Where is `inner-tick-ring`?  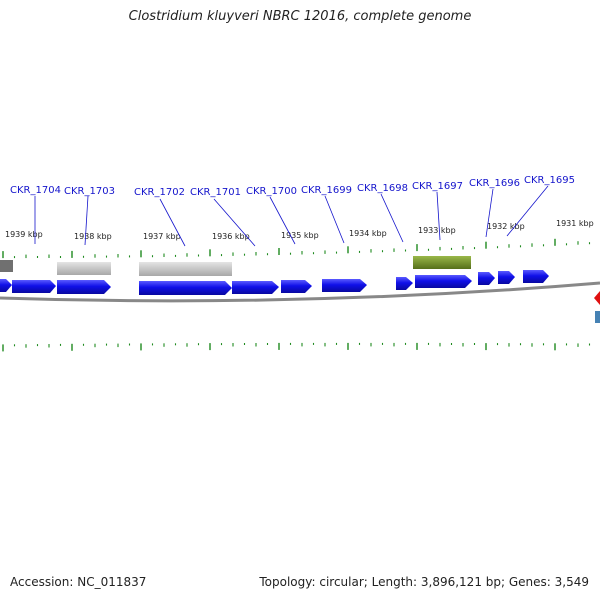 inner-tick-ring is located at coordinates (296, 347).